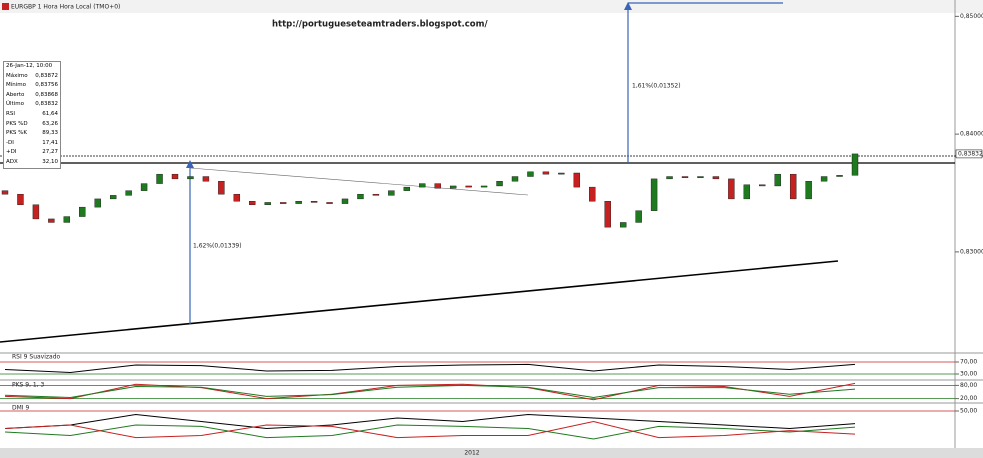  What do you see at coordinates (32, 96) in the screenshot?
I see `info-row: Aberto 0,83868` at bounding box center [32, 96].